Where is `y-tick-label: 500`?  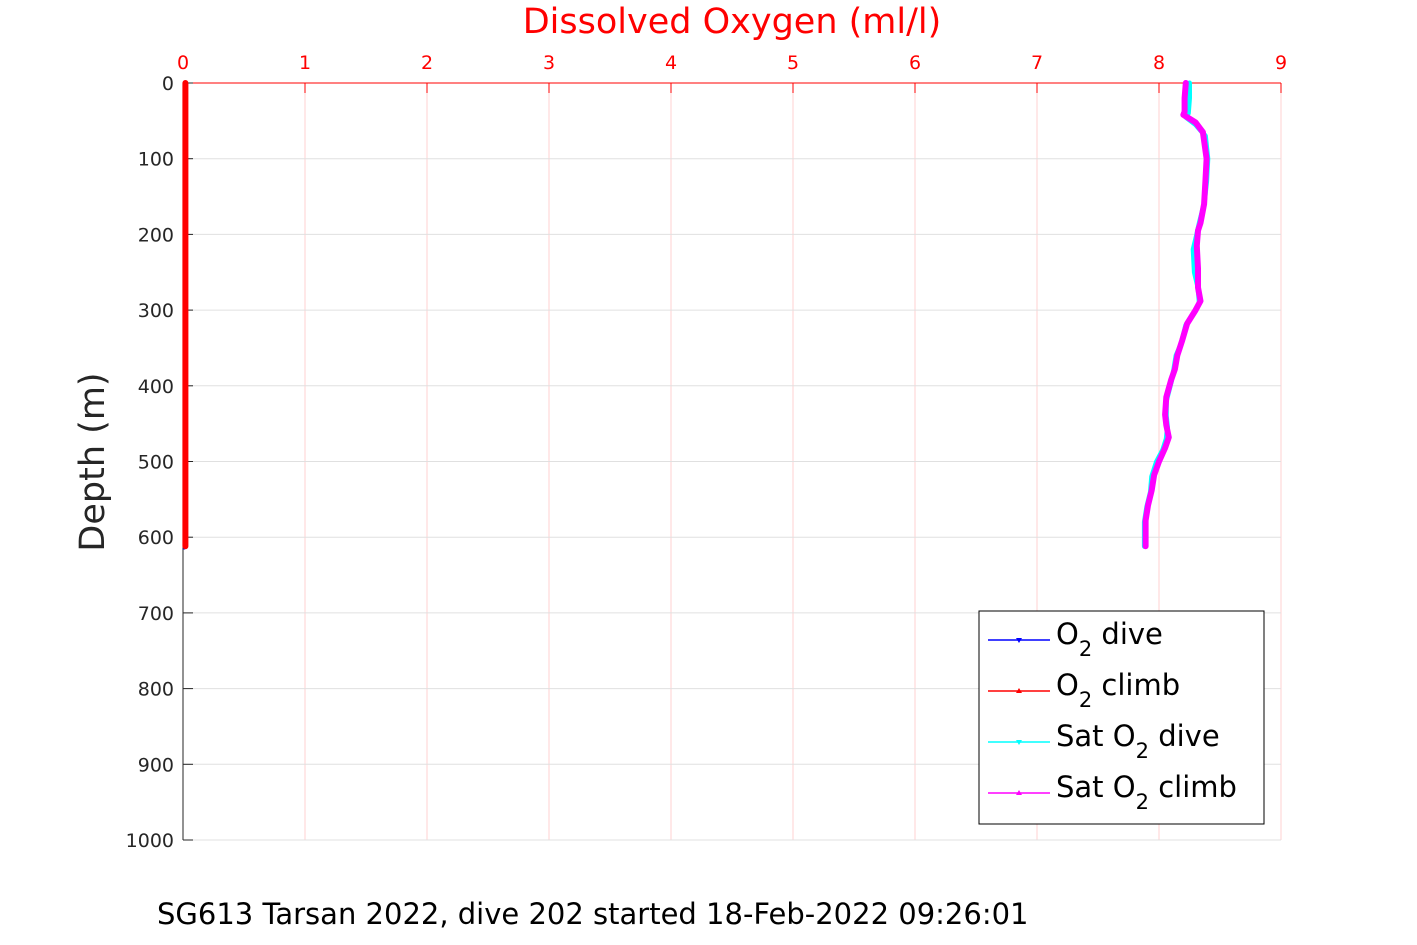
y-tick-label: 500 is located at coordinates (156, 463).